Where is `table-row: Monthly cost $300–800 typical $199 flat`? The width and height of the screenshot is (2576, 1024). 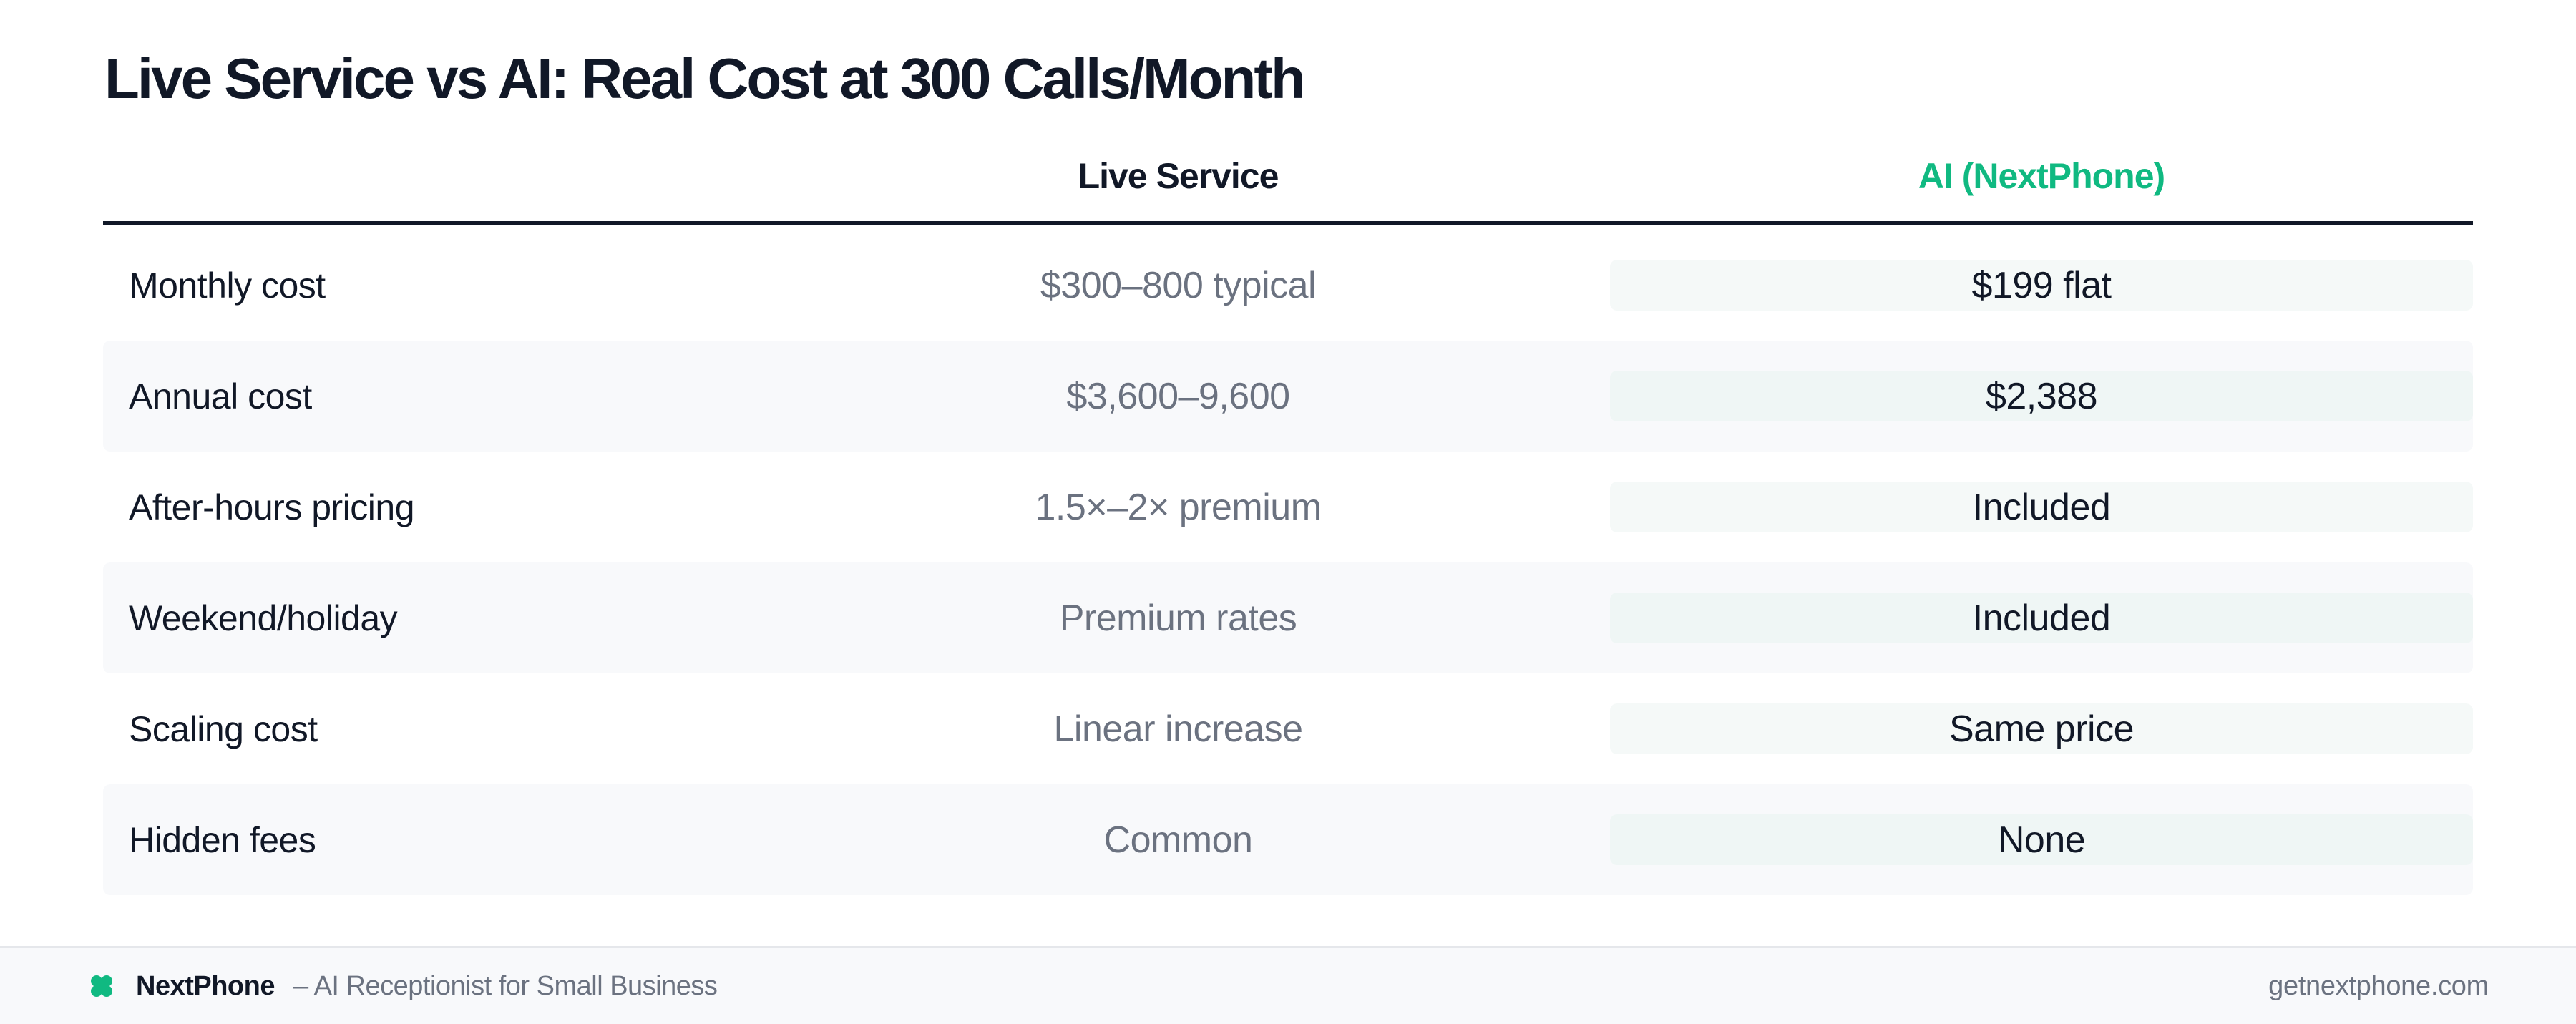
table-row: Monthly cost $300–800 typical $199 flat is located at coordinates (1288, 285).